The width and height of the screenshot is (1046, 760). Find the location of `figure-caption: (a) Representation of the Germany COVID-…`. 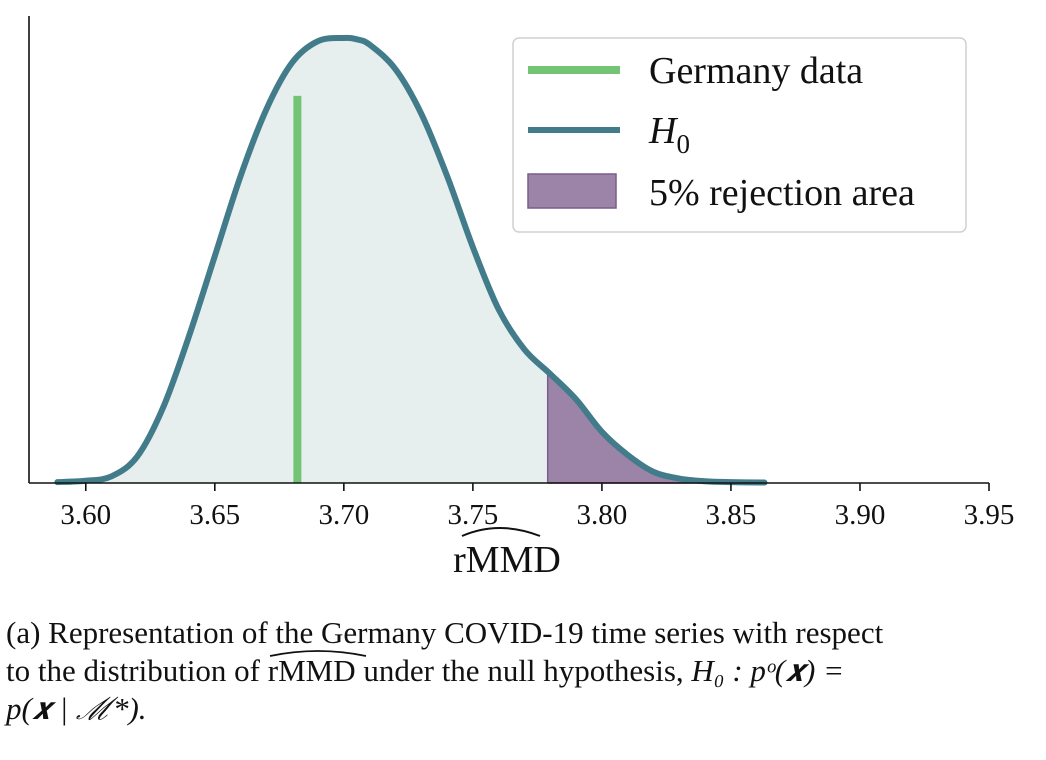

figure-caption: (a) Representation of the Germany COVID-… is located at coordinates (524, 671).